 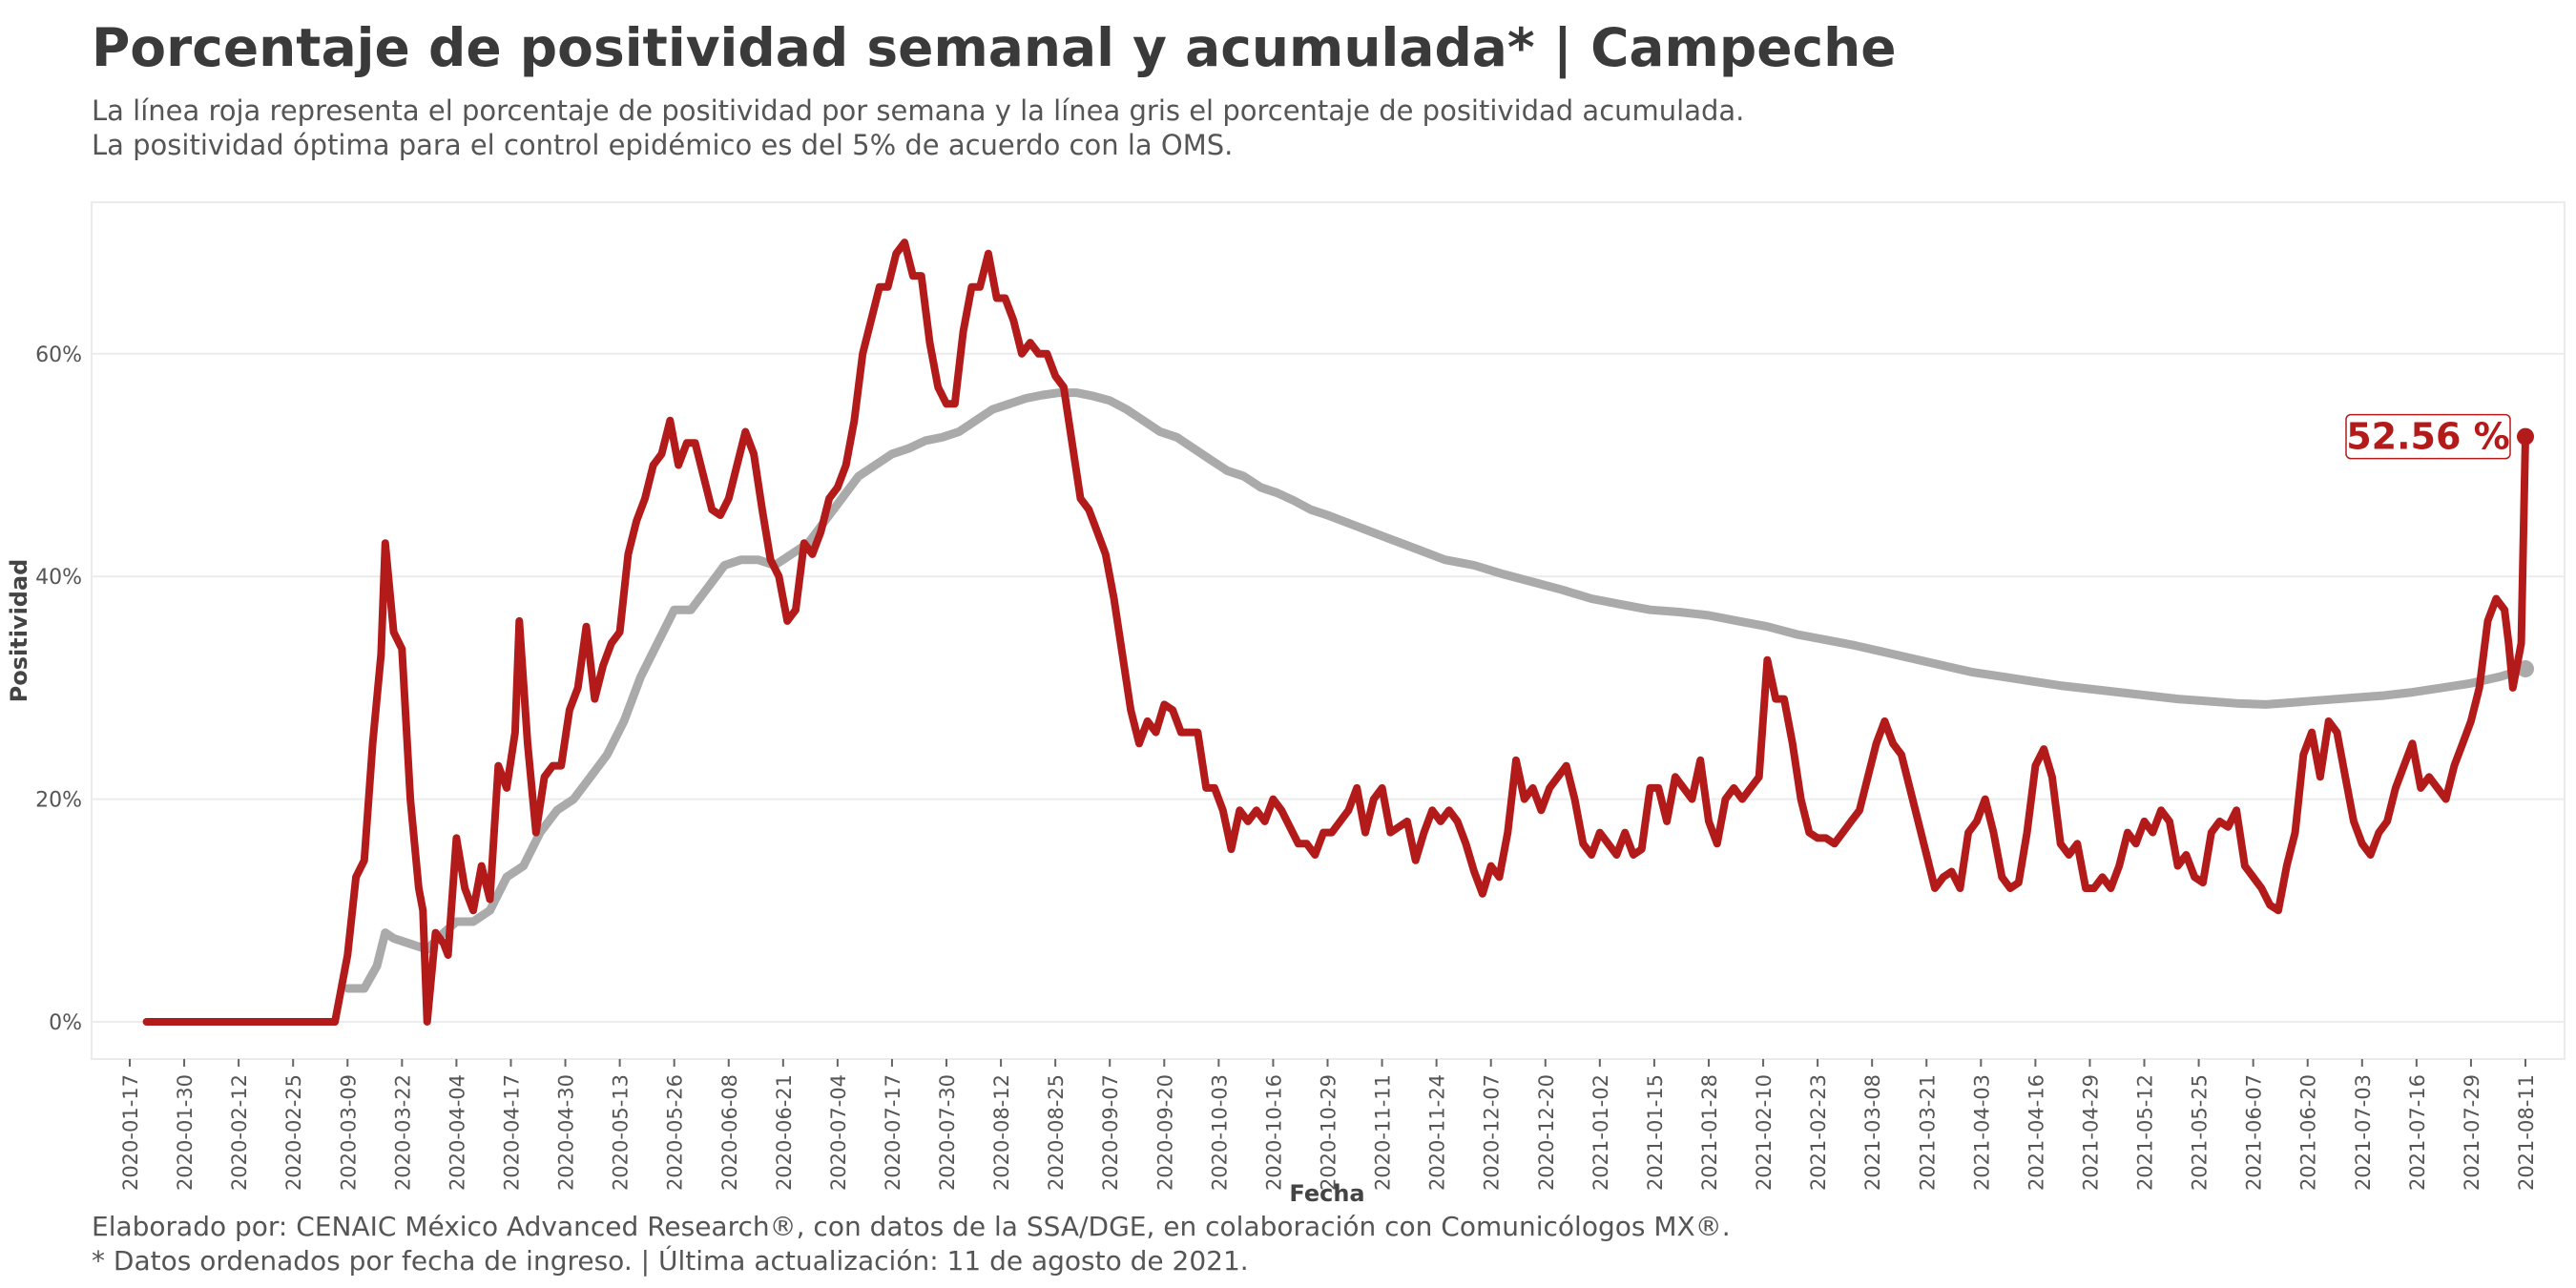 What do you see at coordinates (2036, 1132) in the screenshot?
I see `x-tick-label: 2021-04-16` at bounding box center [2036, 1132].